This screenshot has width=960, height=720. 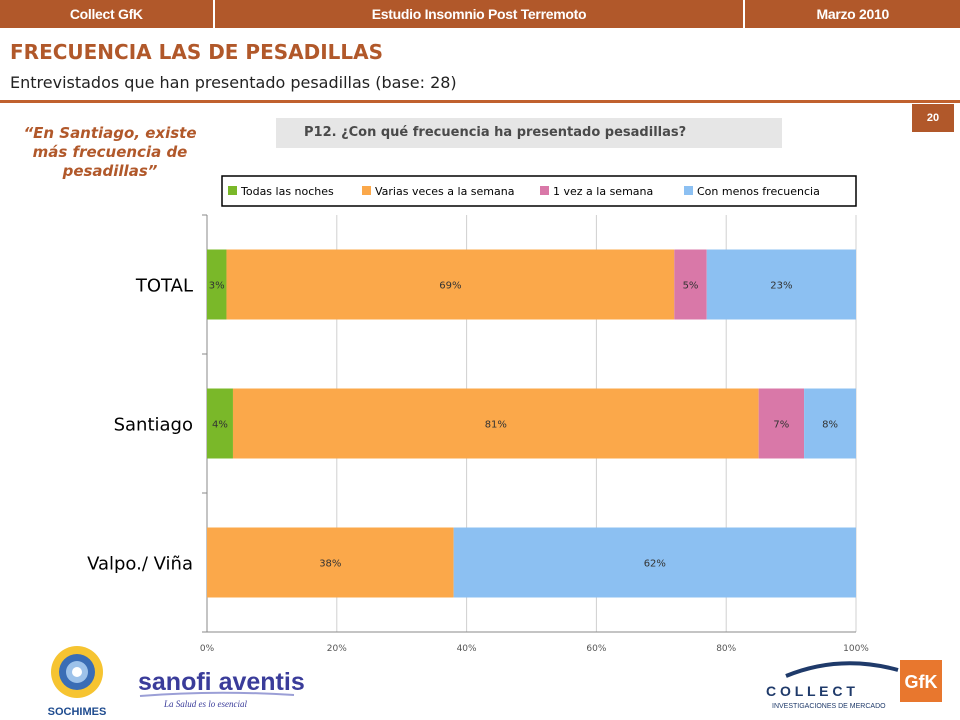 I want to click on sun-icon, so click(x=77, y=672).